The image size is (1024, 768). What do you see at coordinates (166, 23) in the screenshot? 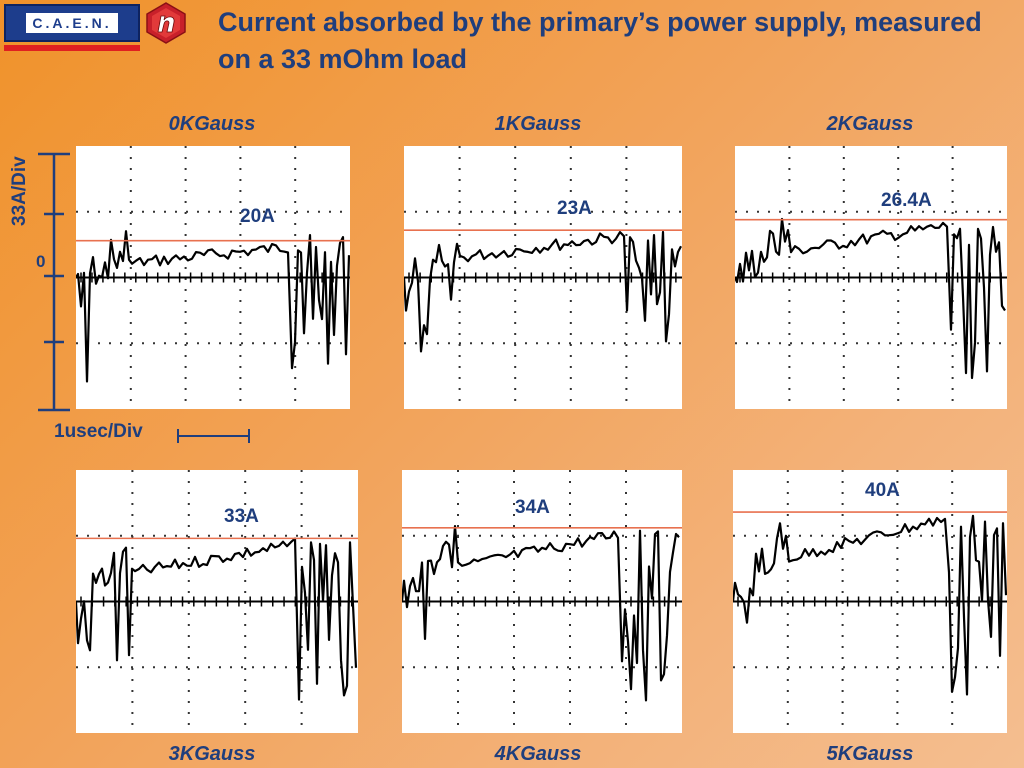
I see `n-logo-icon` at bounding box center [166, 23].